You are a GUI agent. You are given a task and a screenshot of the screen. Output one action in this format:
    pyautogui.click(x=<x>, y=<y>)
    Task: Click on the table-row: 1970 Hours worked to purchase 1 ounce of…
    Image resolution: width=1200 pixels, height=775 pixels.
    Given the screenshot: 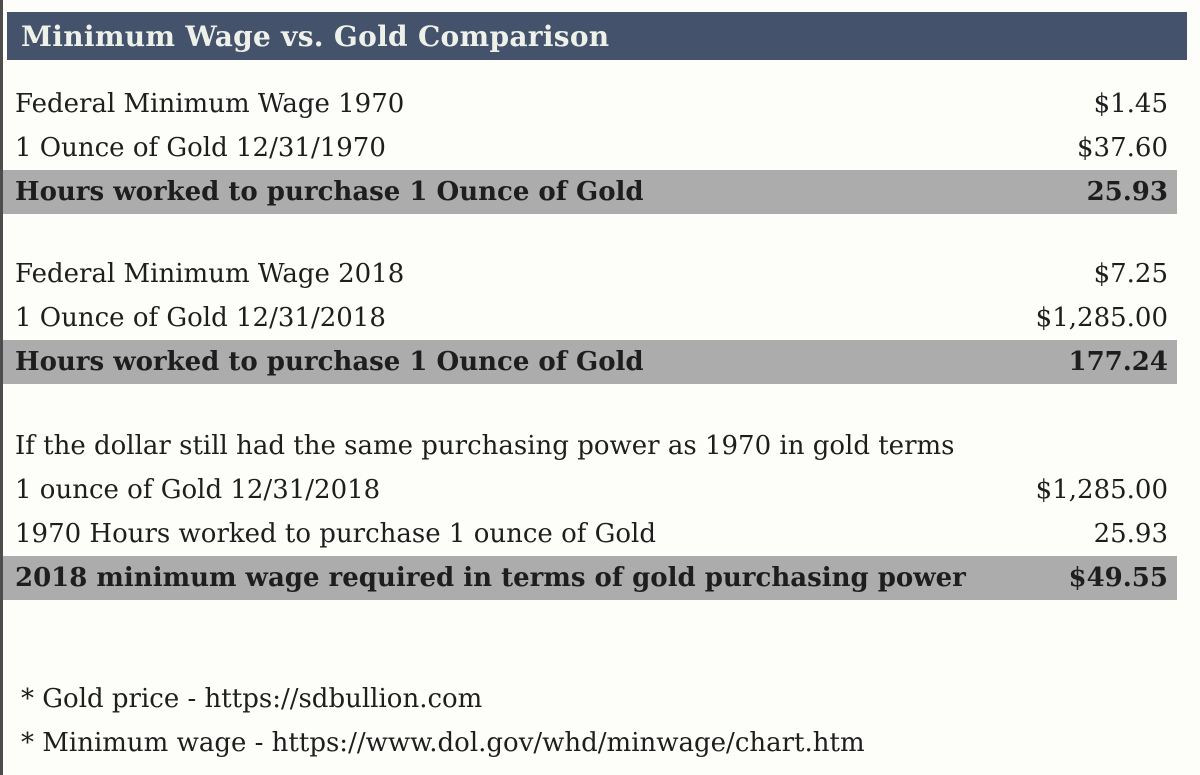 What is the action you would take?
    pyautogui.click(x=600, y=534)
    